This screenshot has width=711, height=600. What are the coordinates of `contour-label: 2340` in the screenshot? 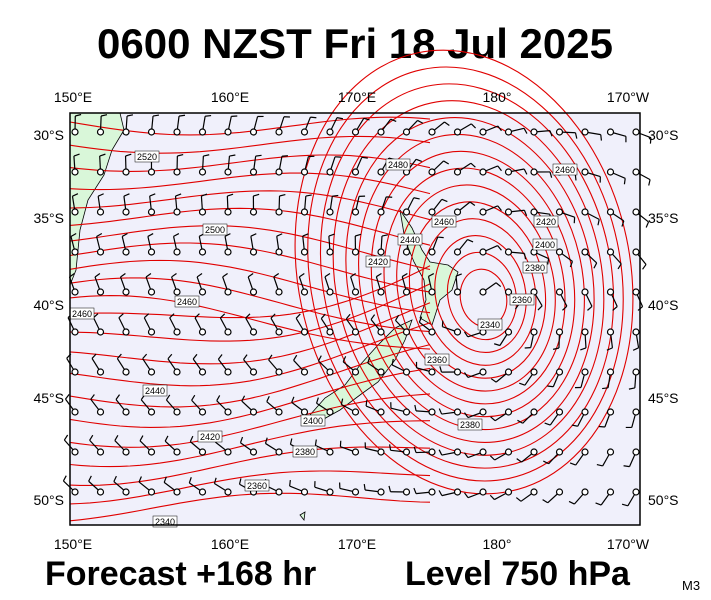 It's located at (490, 325).